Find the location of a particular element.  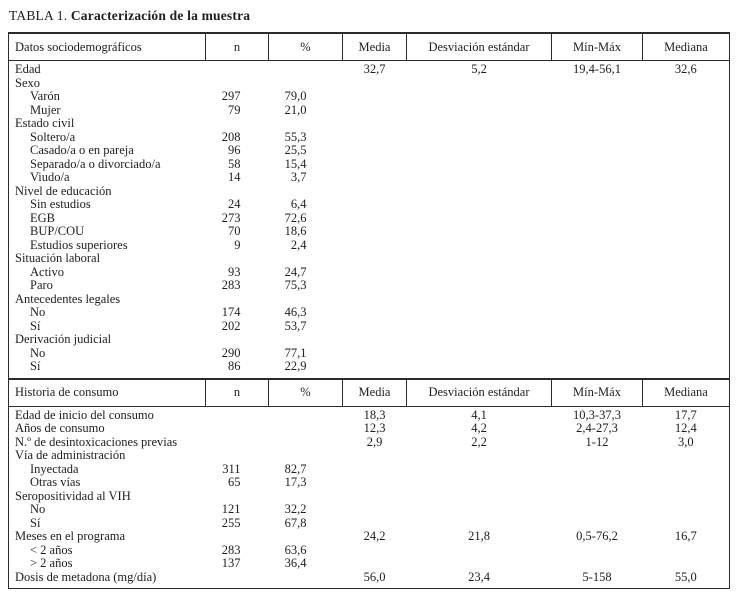

cell-pct: 55,3 is located at coordinates (295, 137).